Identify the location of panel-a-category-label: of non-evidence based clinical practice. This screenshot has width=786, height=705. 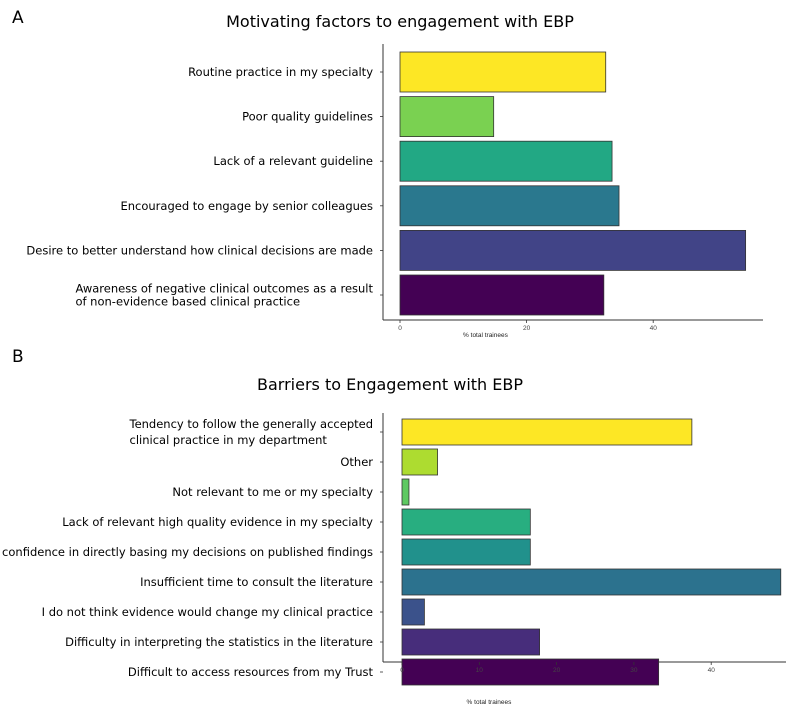
(187, 302).